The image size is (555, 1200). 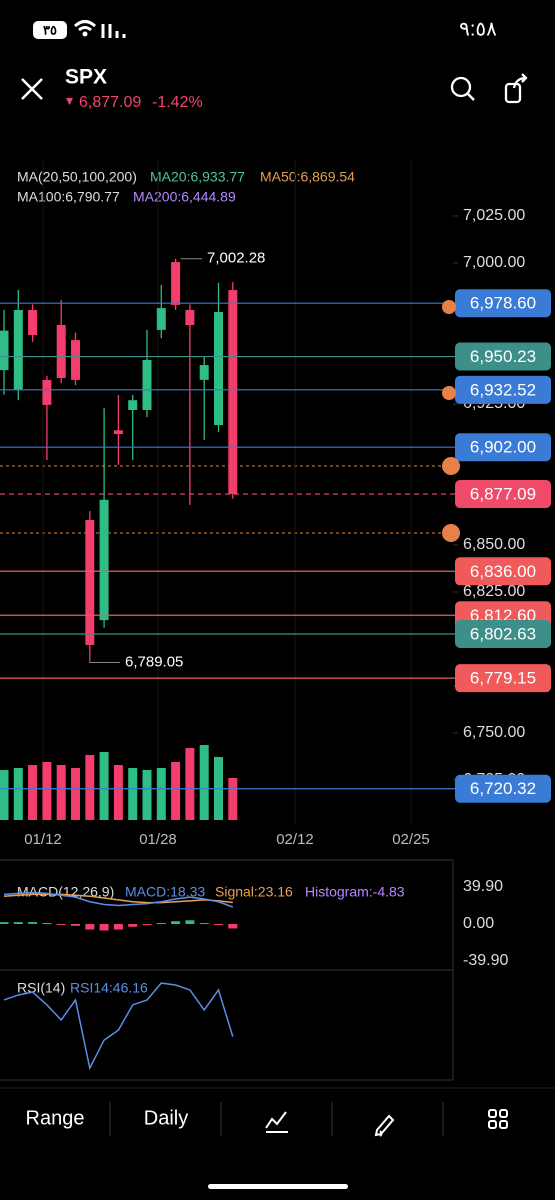 I want to click on price-badge-label: 6,932.52, so click(x=503, y=389).